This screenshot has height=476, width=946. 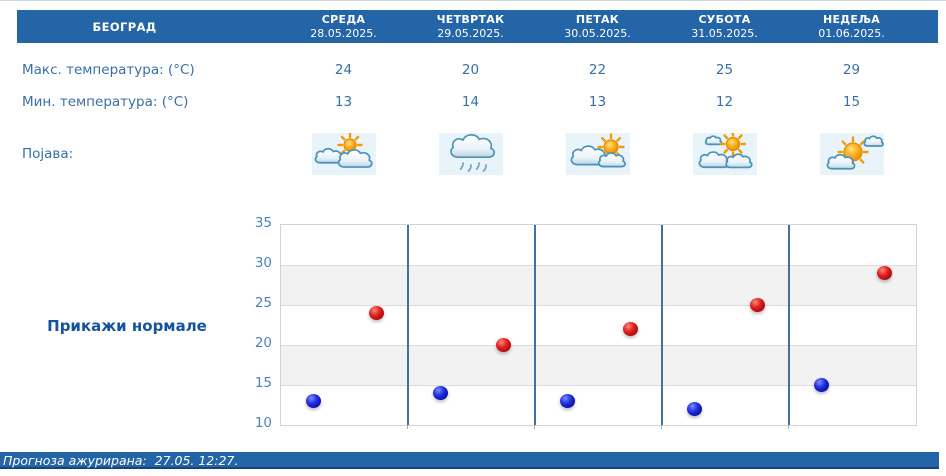 I want to click on max-temp-values: 24 20 22 25 29, so click(x=597, y=70).